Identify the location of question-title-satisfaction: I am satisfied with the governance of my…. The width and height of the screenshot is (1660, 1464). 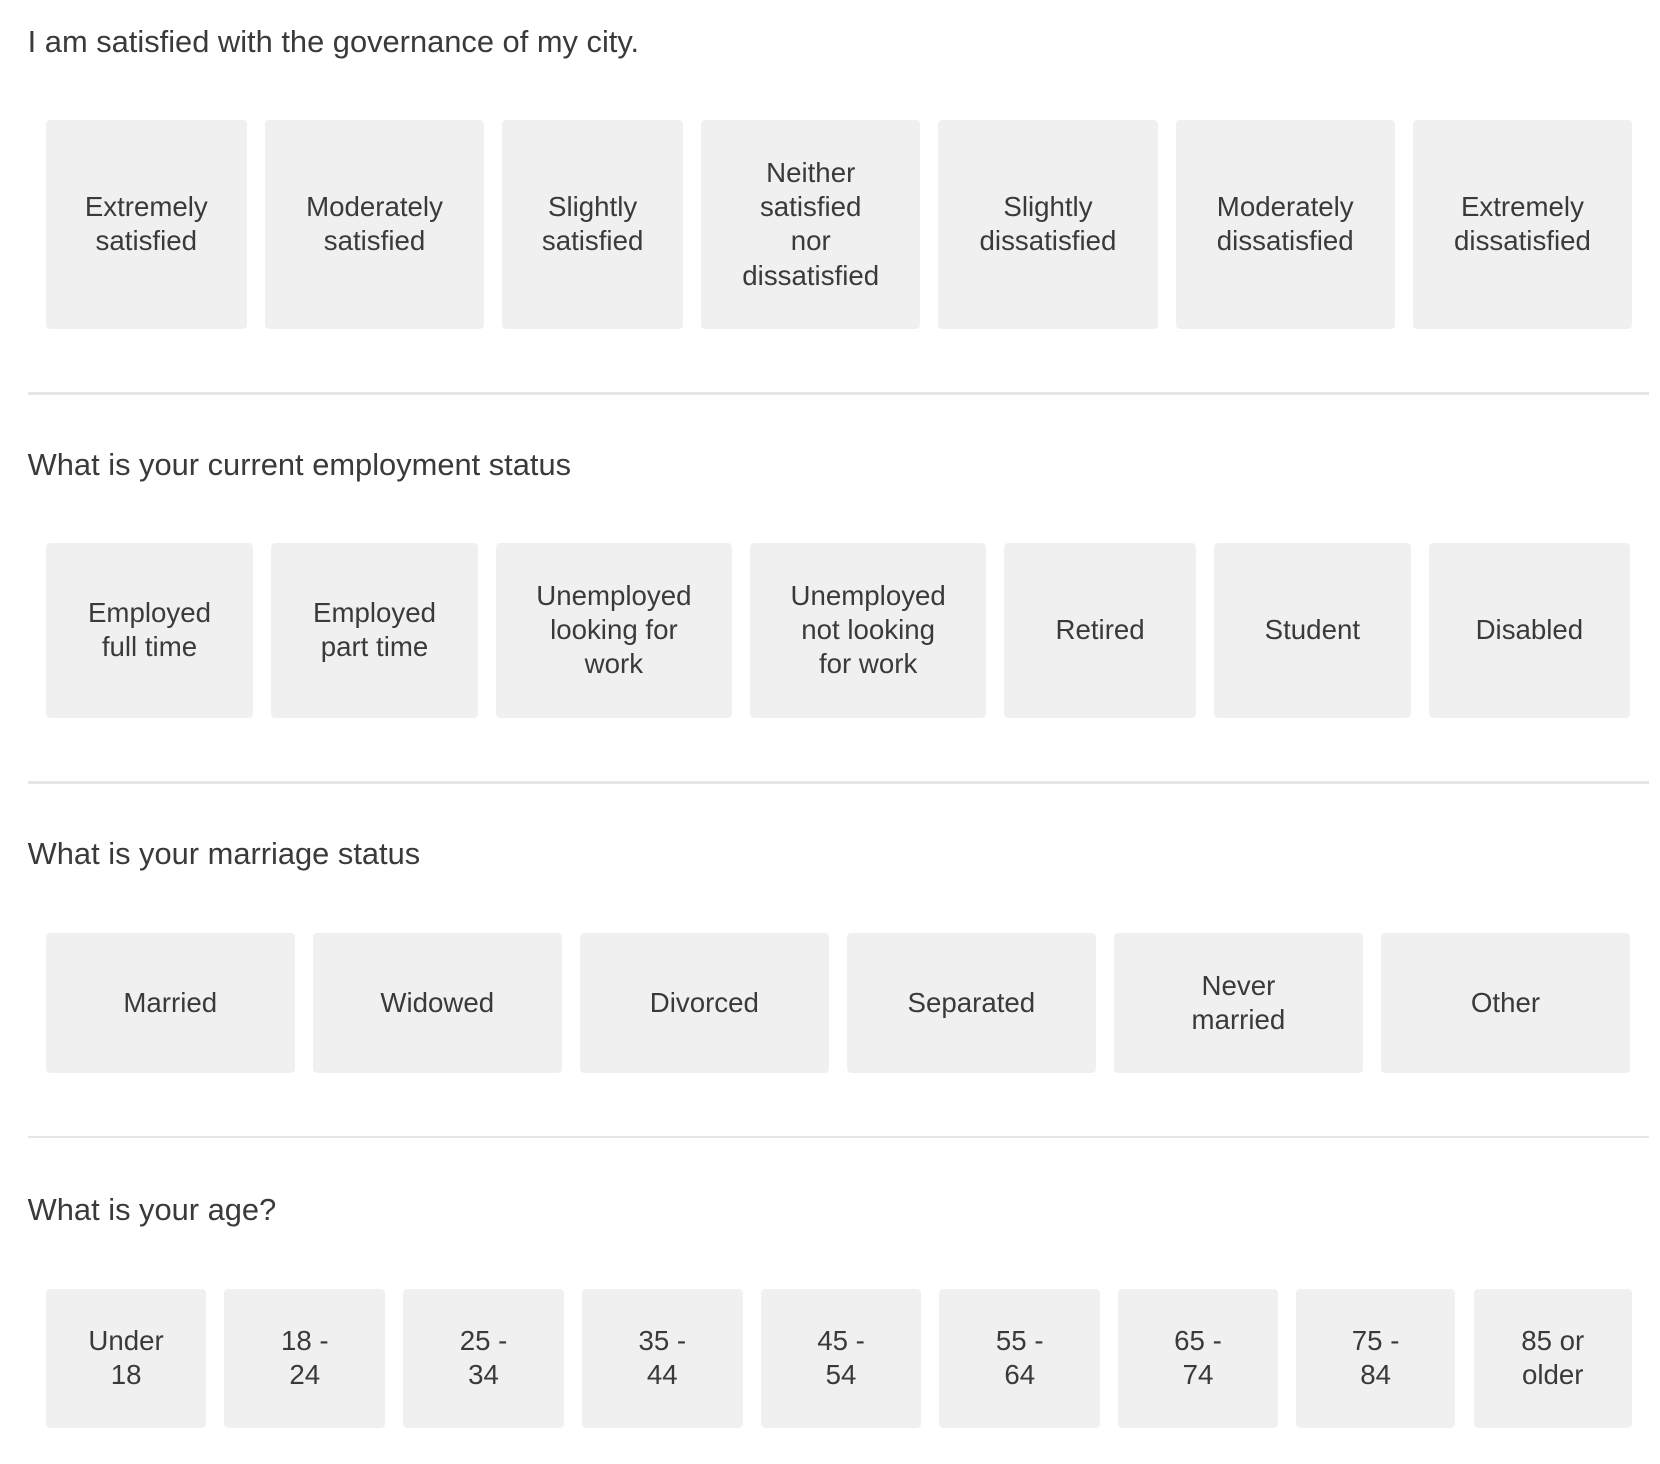
(333, 42).